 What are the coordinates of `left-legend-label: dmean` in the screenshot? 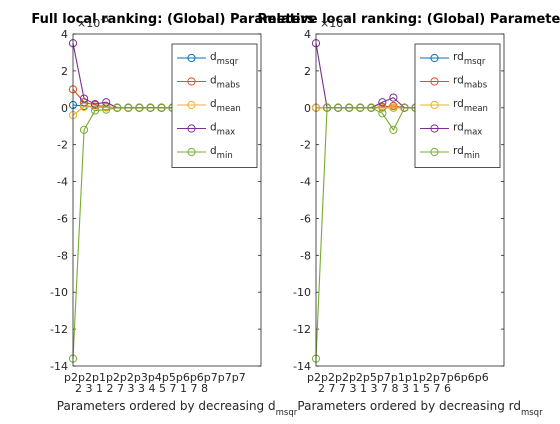 It's located at (225, 106).